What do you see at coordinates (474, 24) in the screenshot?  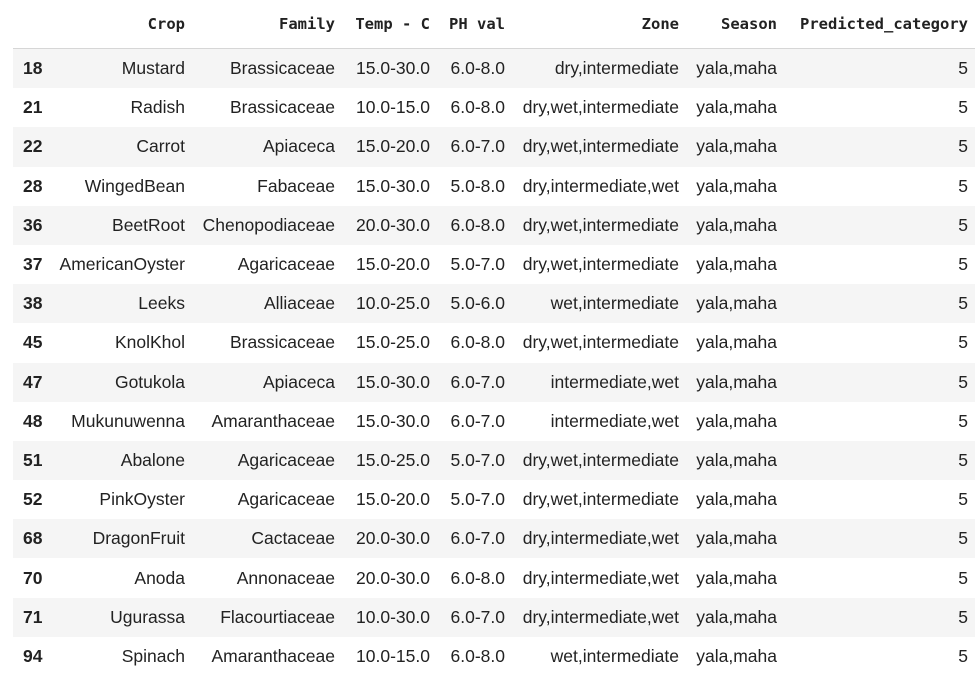 I see `header-ph: PH val` at bounding box center [474, 24].